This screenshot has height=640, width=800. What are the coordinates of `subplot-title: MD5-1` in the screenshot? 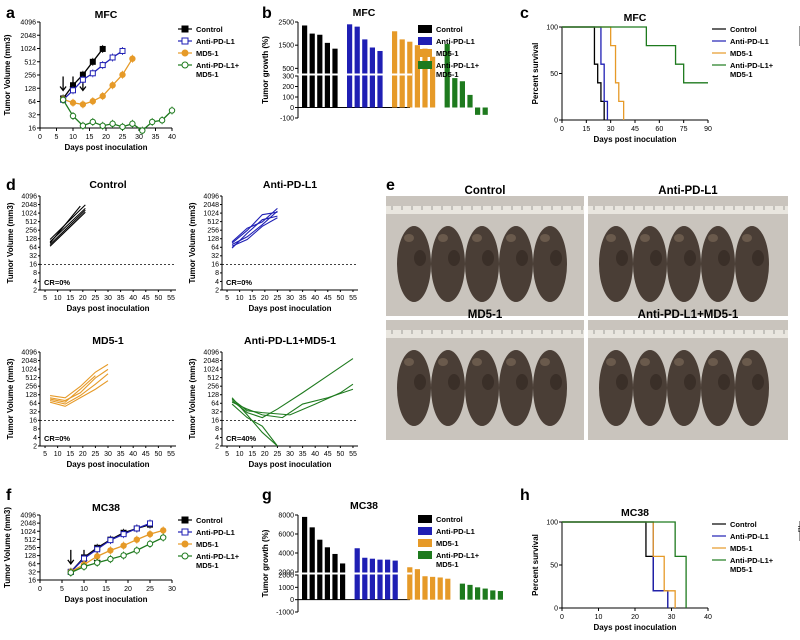 It's located at (108, 341).